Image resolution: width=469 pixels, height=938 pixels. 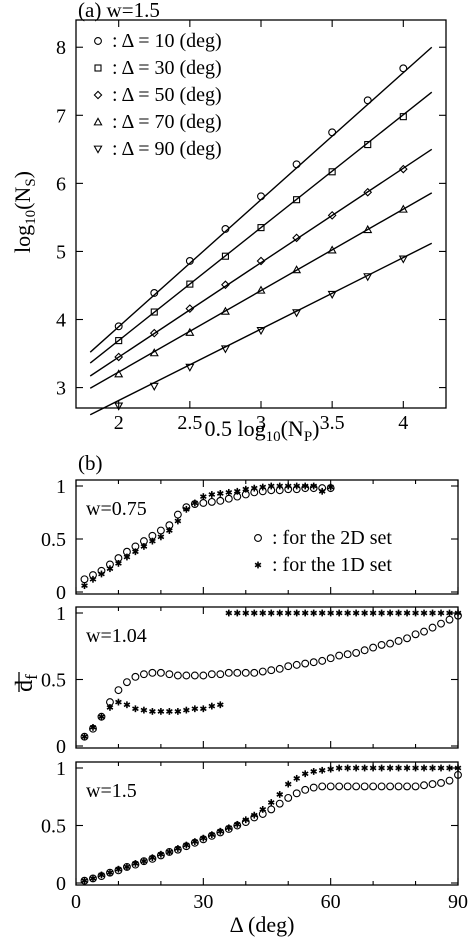 What do you see at coordinates (251, 826) in the screenshot?
I see `subplot-w=1.5: 0 0.5 1 w=1.5` at bounding box center [251, 826].